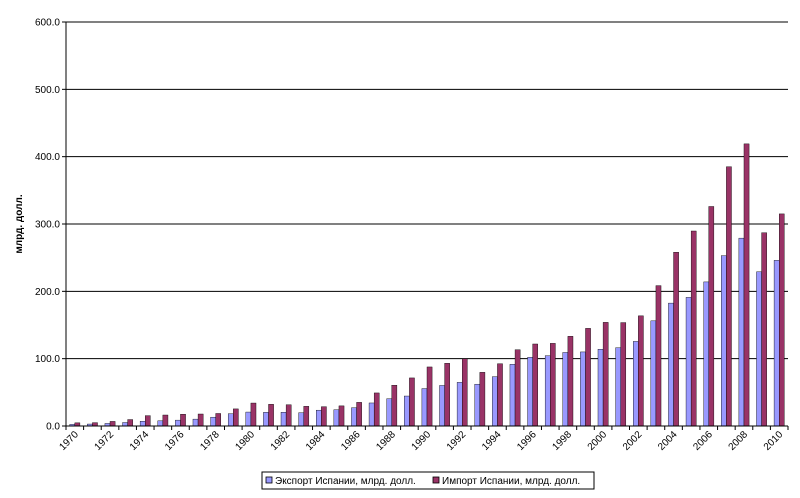 The width and height of the screenshot is (800, 498). What do you see at coordinates (633, 441) in the screenshot?
I see `x-tick-label: 2002` at bounding box center [633, 441].